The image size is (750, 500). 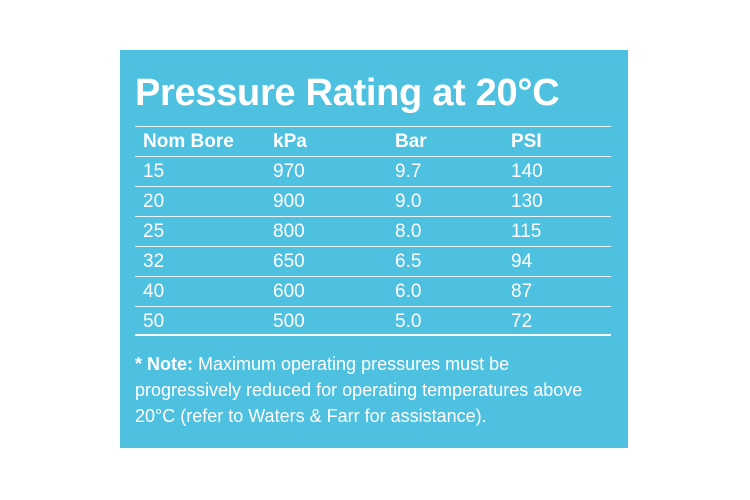 What do you see at coordinates (154, 201) in the screenshot?
I see `cell-nom-bore: 20` at bounding box center [154, 201].